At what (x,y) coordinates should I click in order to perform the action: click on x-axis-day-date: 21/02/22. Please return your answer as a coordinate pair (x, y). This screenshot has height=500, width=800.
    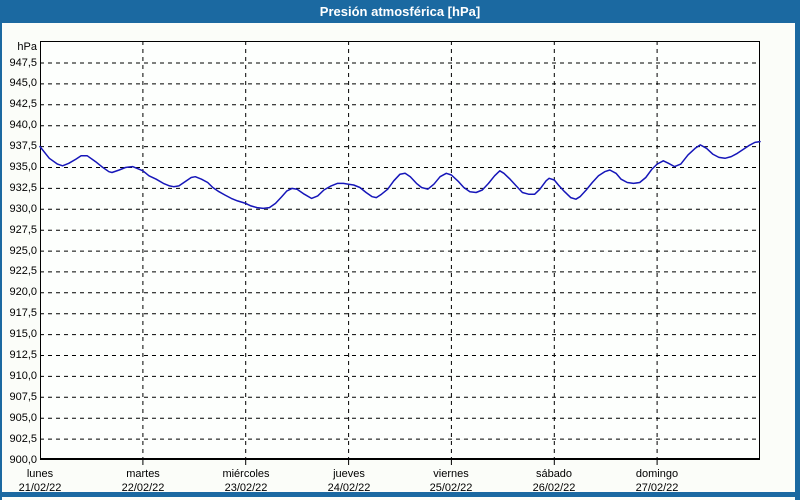
    Looking at the image, I should click on (40, 488).